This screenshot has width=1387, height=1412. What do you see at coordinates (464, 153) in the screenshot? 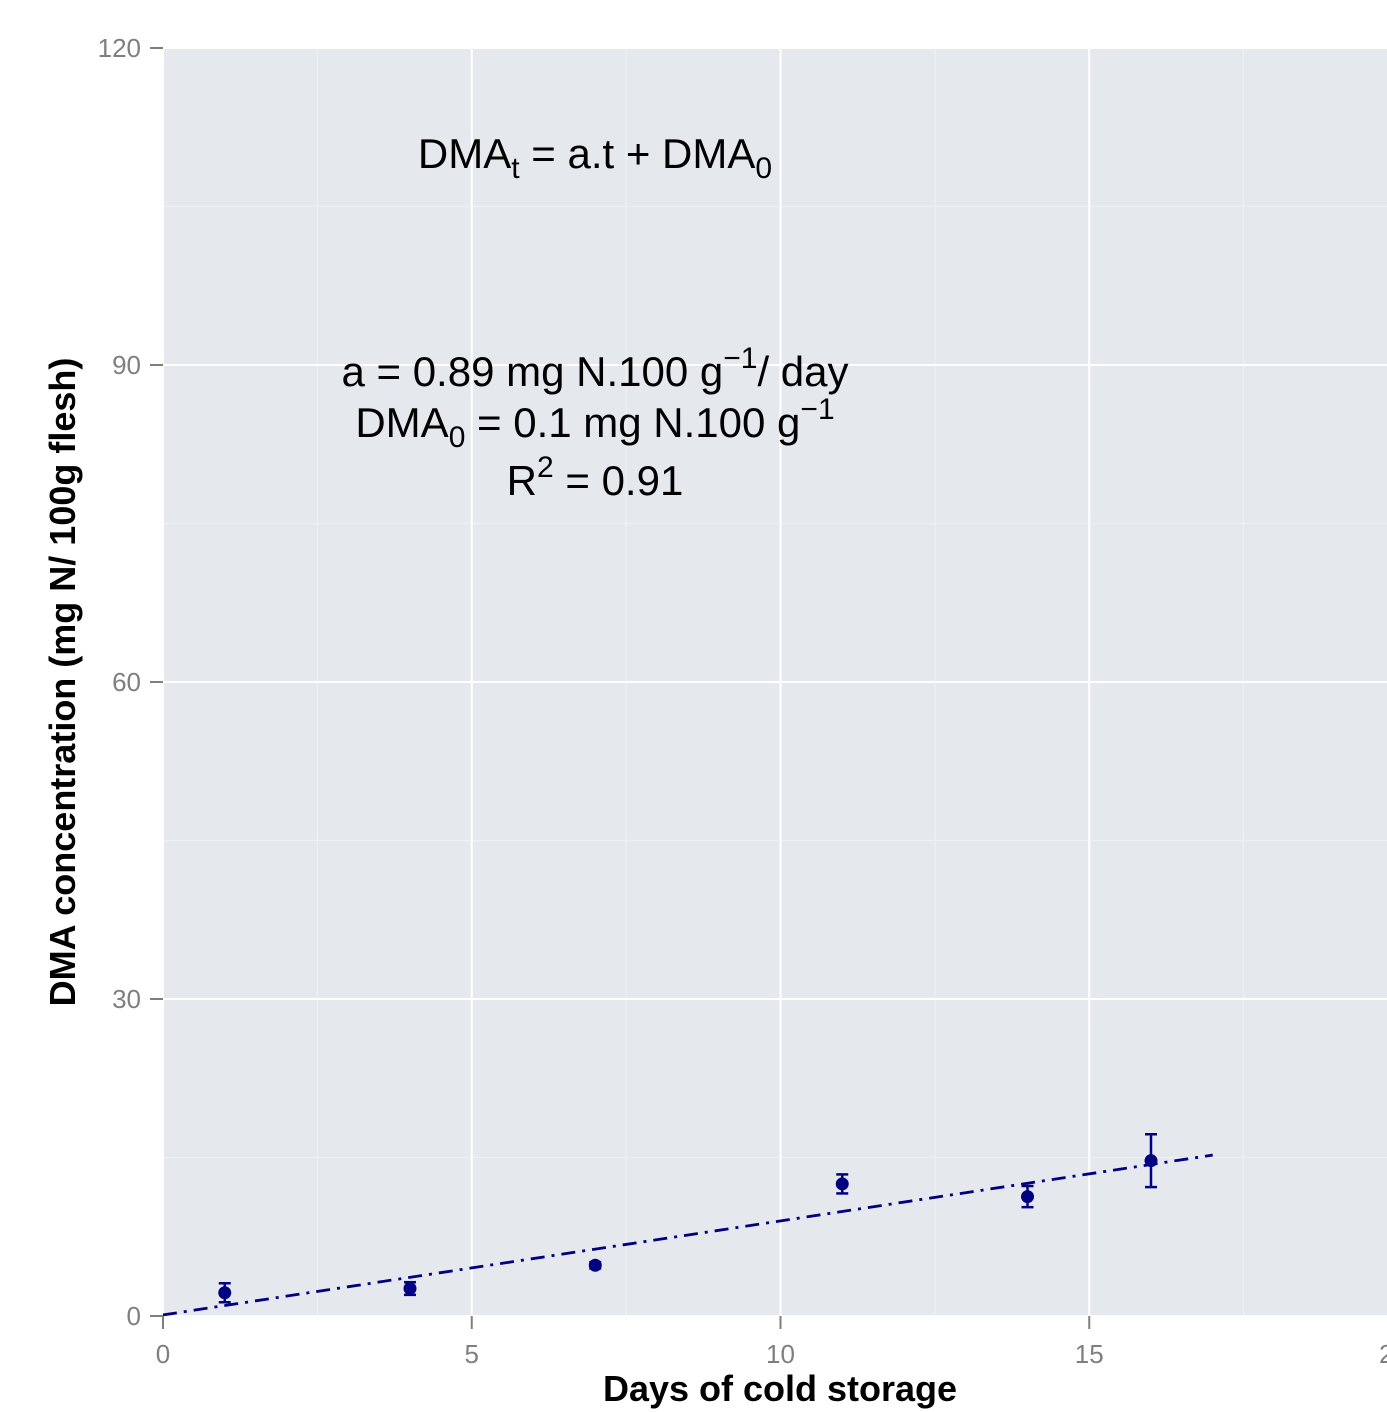
I see `equation-lhs: DMA` at bounding box center [464, 153].